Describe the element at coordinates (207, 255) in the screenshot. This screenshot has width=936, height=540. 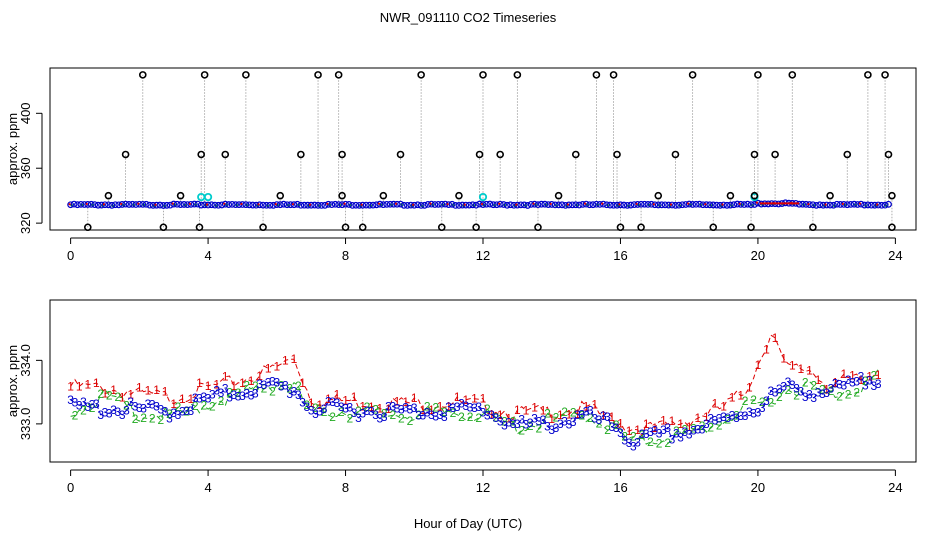
I see `top-x-tick-label: 4` at that location.